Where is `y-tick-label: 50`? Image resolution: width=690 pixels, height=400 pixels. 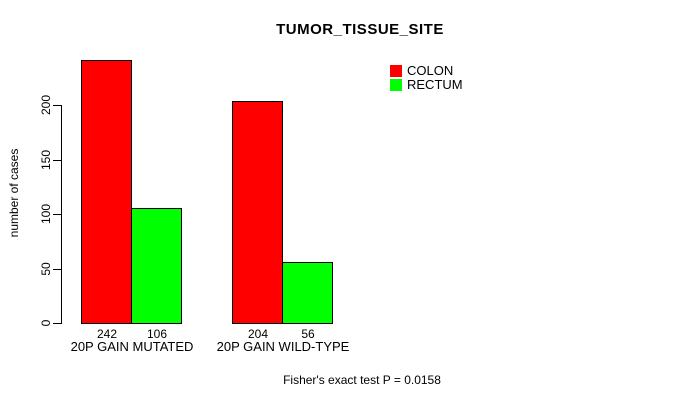 y-tick-label: 50 is located at coordinates (46, 269).